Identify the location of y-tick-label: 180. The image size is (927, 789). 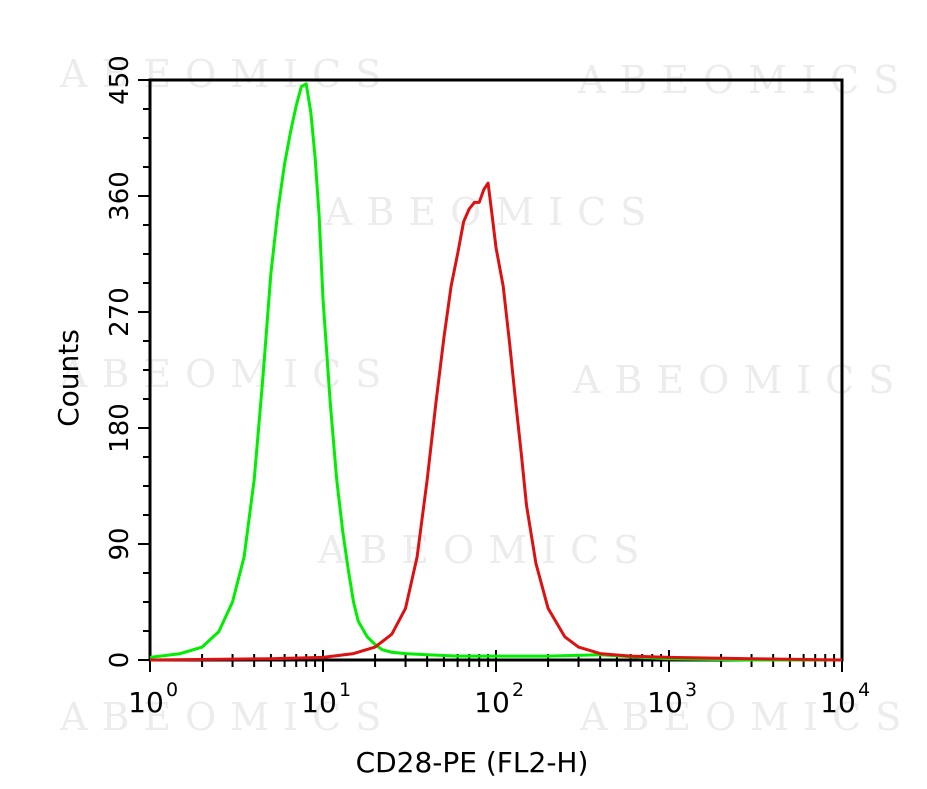
(120, 428).